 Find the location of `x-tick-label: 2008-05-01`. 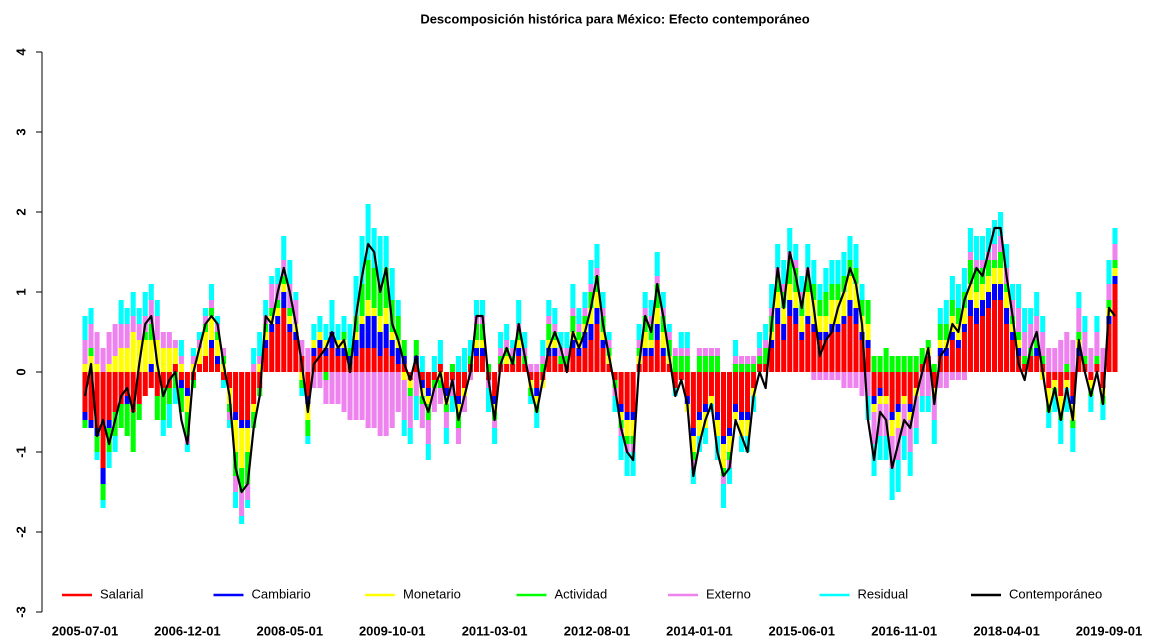

x-tick-label: 2008-05-01 is located at coordinates (290, 630).